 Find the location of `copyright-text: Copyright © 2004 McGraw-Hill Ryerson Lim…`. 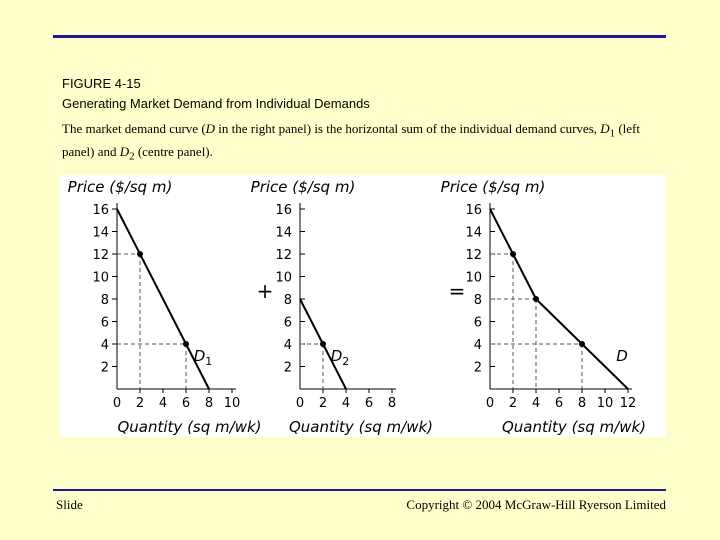

copyright-text: Copyright © 2004 McGraw-Hill Ryerson Lim… is located at coordinates (536, 504).